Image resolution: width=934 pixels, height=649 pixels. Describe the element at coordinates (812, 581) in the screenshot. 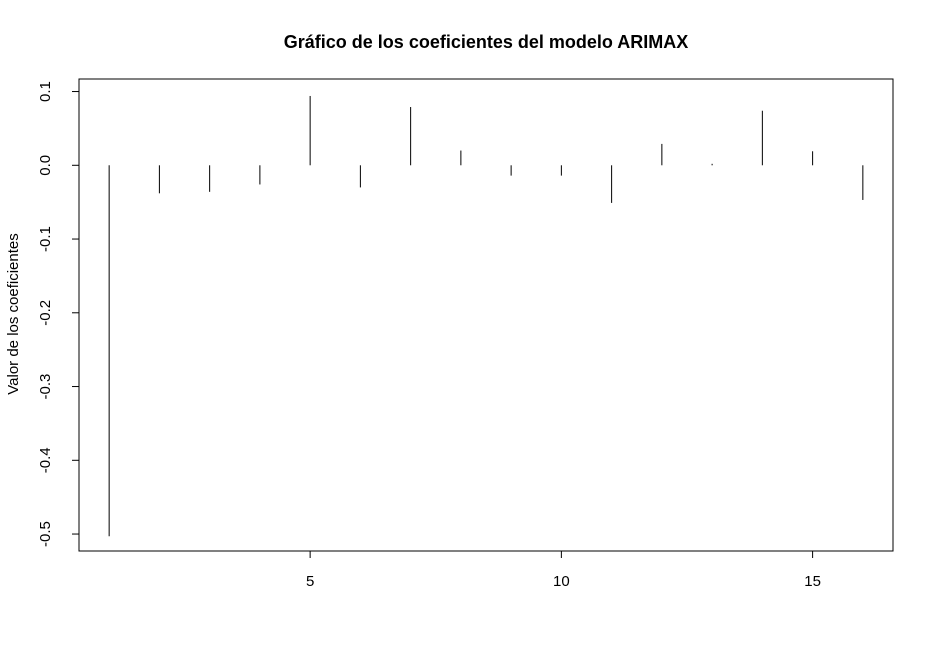

I see `x-tick-label: 15` at that location.